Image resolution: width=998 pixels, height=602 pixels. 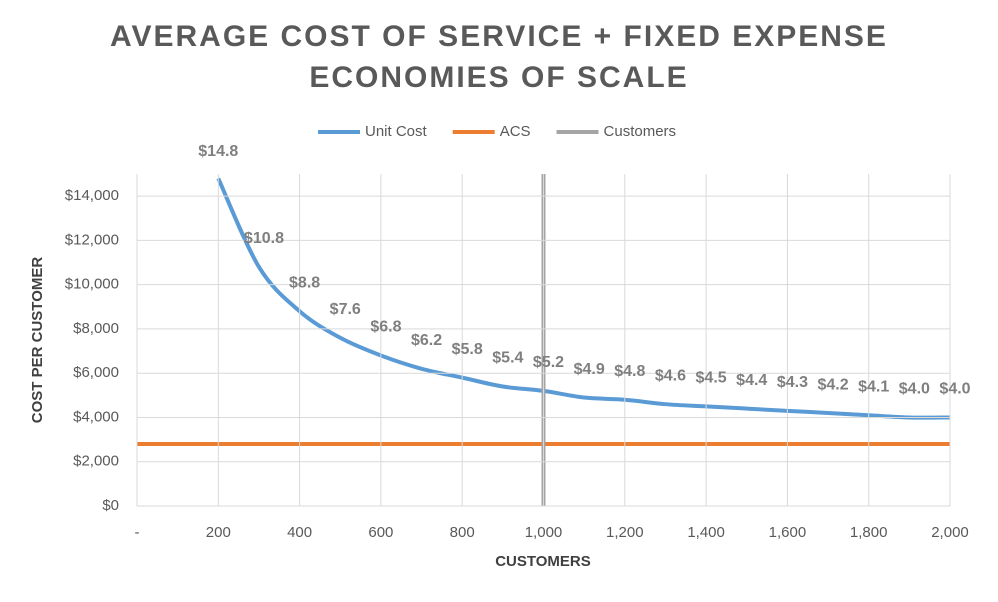 What do you see at coordinates (137, 532) in the screenshot?
I see `x-tick-label: -` at bounding box center [137, 532].